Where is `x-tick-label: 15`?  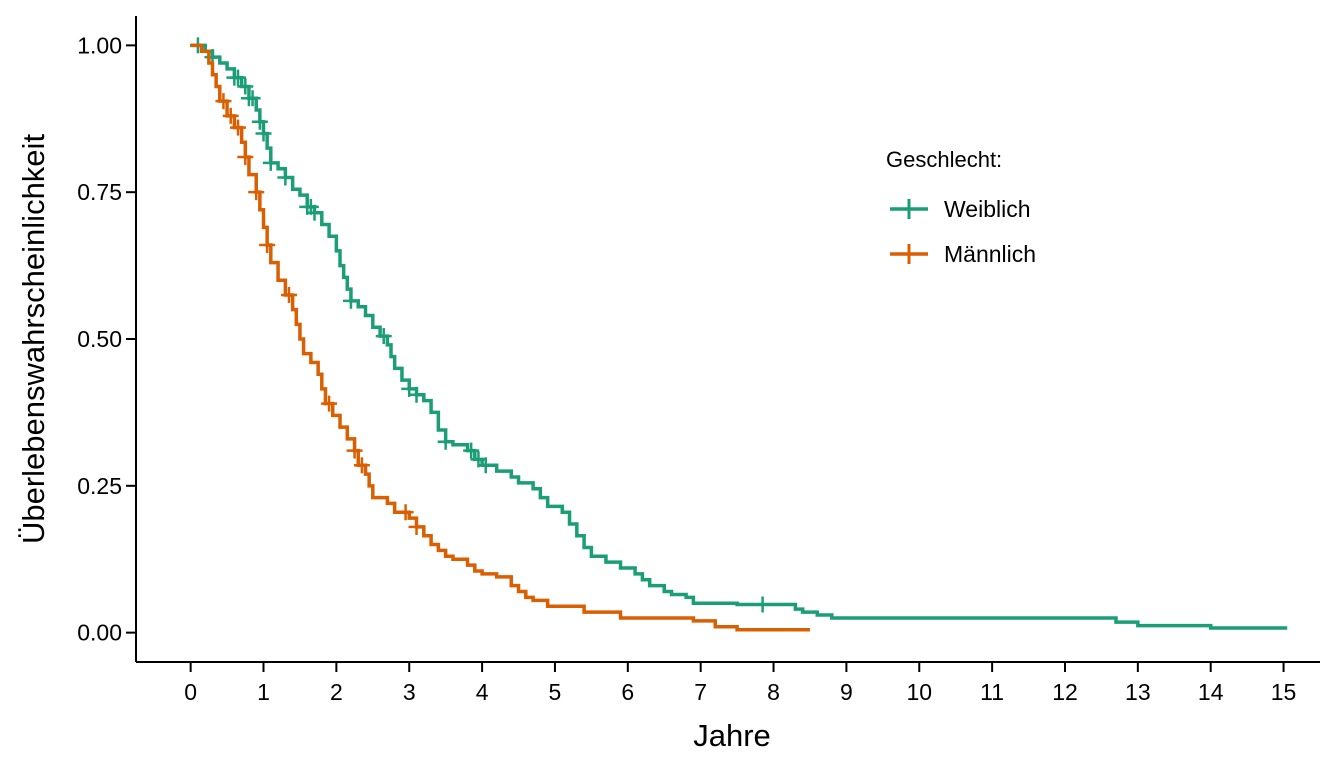 x-tick-label: 15 is located at coordinates (1284, 692).